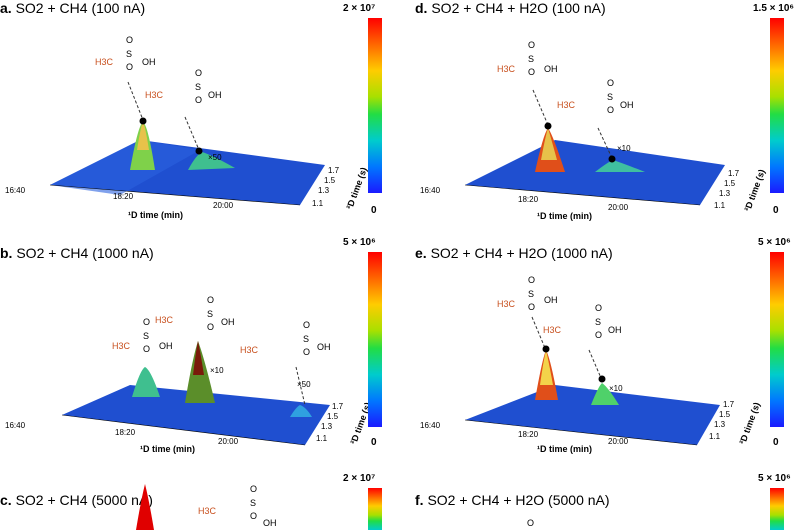 The height and width of the screenshot is (530, 800). I want to click on panel-title: a. SO2 + CH4 (100 nA), so click(73, 8).